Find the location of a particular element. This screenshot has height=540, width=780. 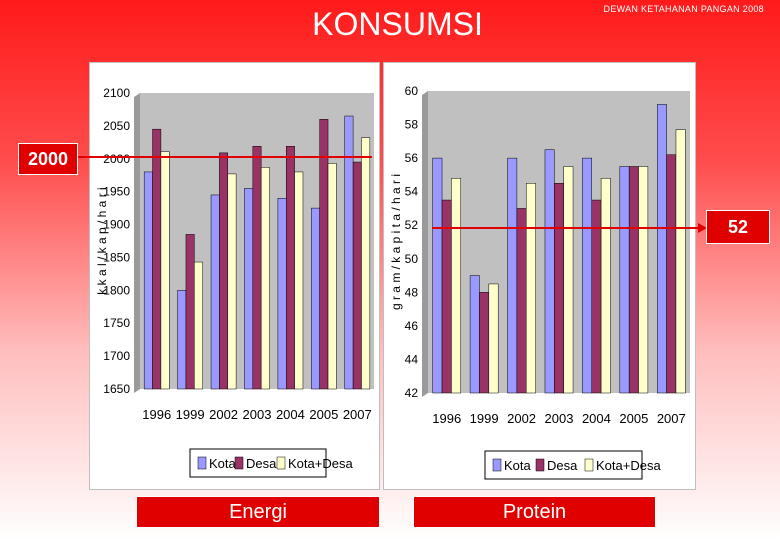

protein-reference-line is located at coordinates (566, 228).